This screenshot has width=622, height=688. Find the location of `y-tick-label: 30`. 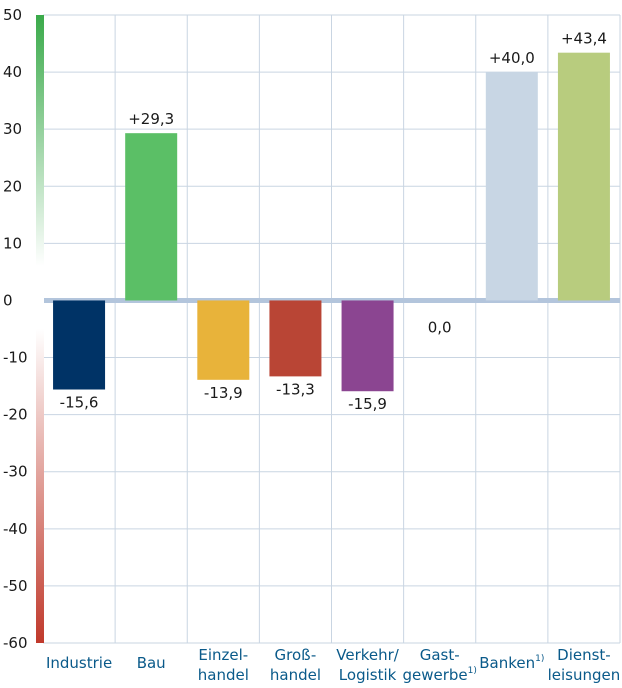

y-tick-label: 30 is located at coordinates (12, 129).